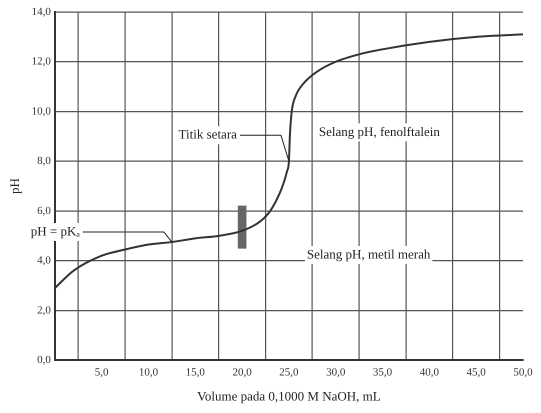 The image size is (541, 413). What do you see at coordinates (42, 12) in the screenshot?
I see `y-tick-label: 14,0` at bounding box center [42, 12].